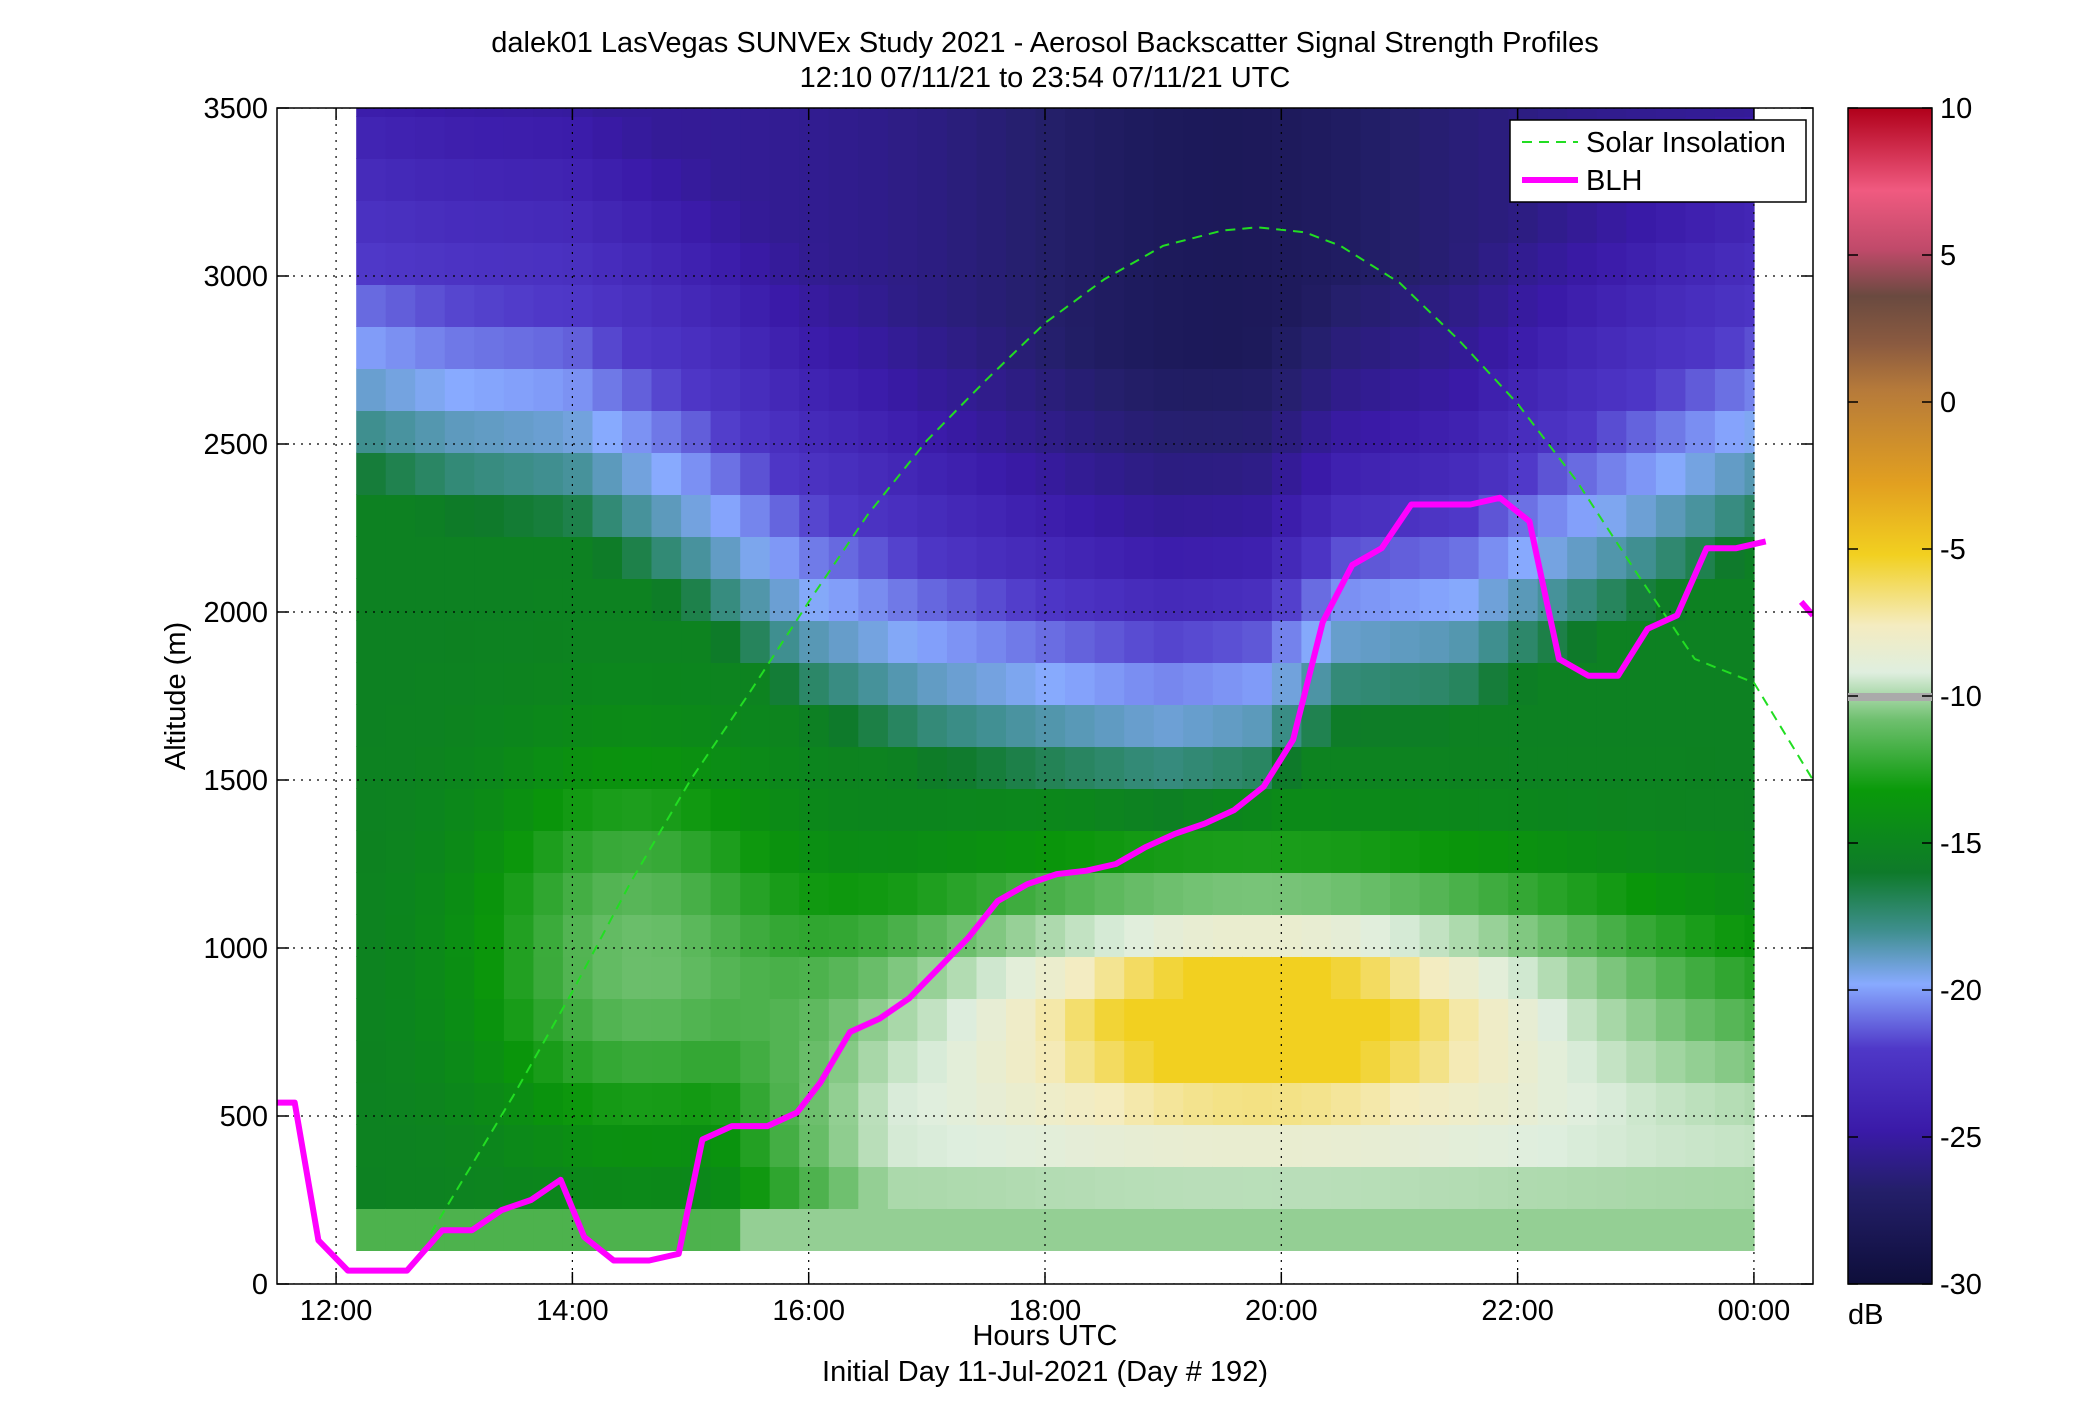 This screenshot has width=2098, height=1425. What do you see at coordinates (1956, 109) in the screenshot?
I see `colorbar-tick-label: 10` at bounding box center [1956, 109].